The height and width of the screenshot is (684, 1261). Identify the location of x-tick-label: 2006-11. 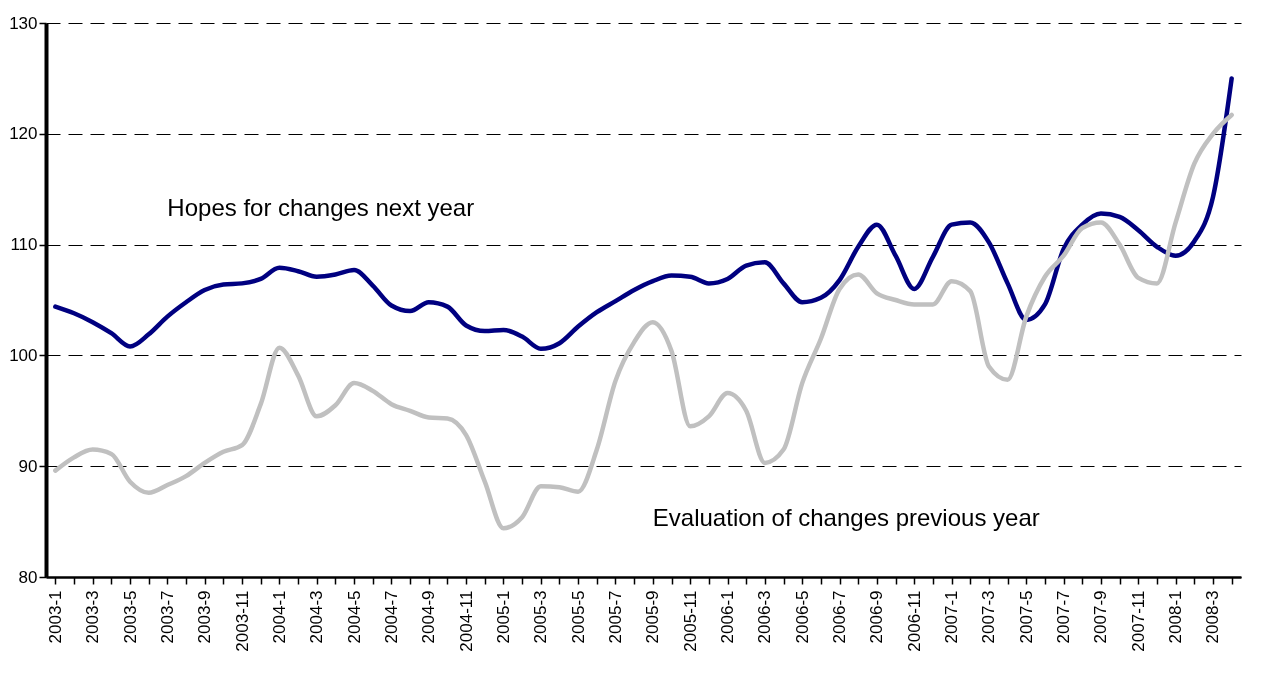
(914, 621).